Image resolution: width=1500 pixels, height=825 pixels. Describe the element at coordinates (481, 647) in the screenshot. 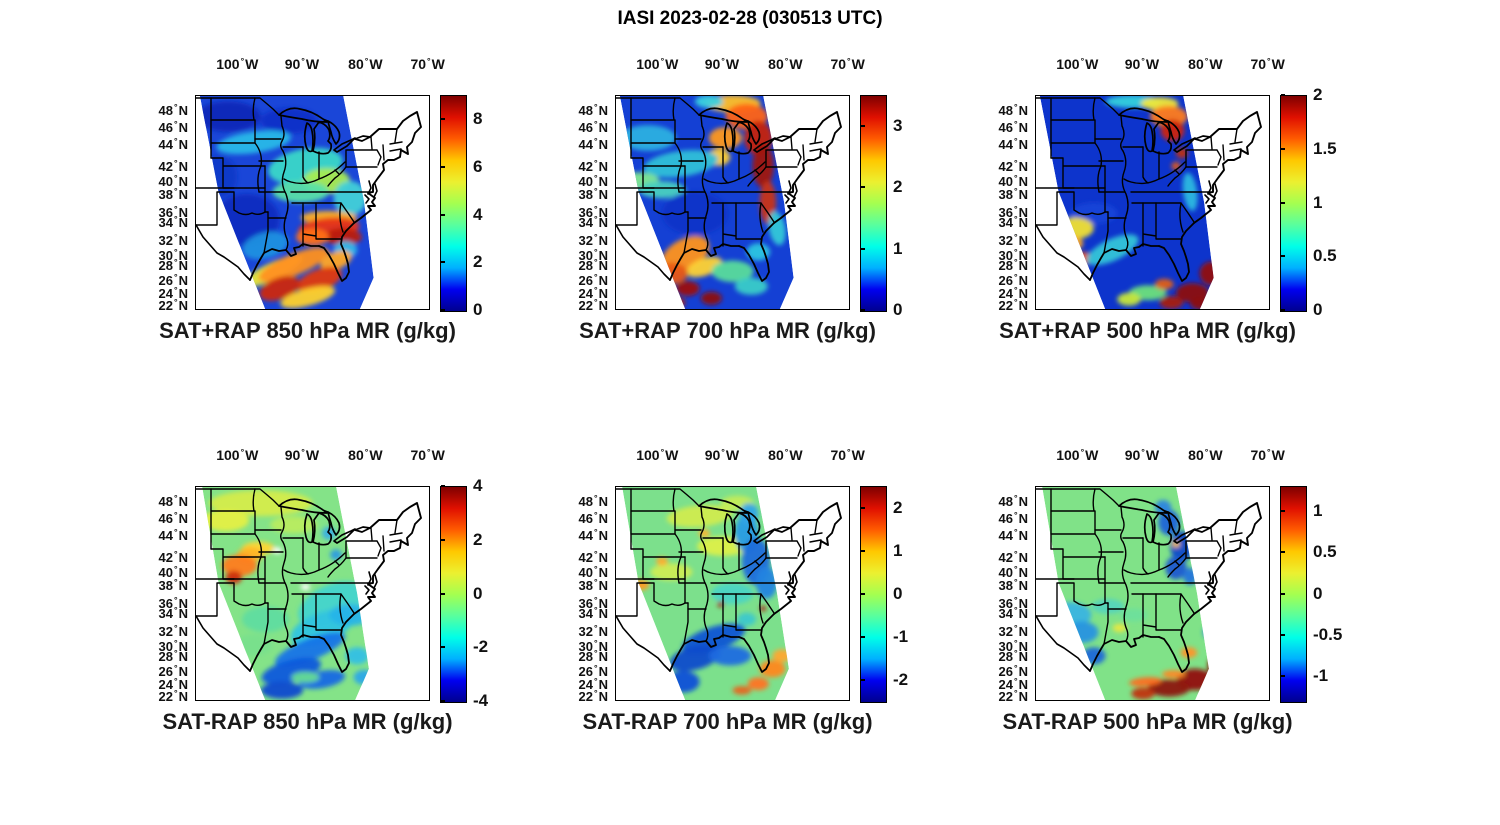

I see `colorbar-tick-label: -2` at that location.